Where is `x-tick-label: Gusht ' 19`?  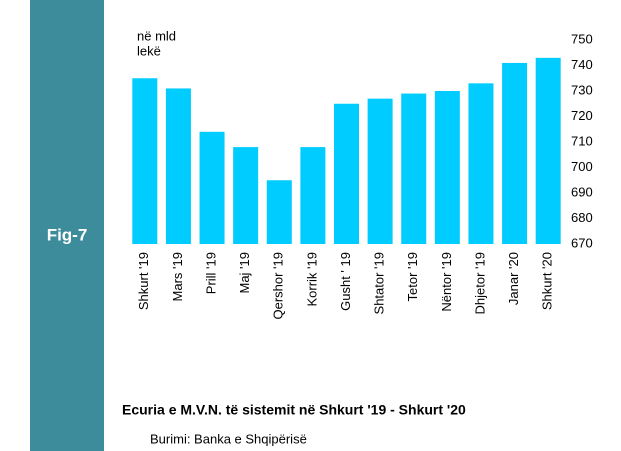 x-tick-label: Gusht ' 19 is located at coordinates (345, 281).